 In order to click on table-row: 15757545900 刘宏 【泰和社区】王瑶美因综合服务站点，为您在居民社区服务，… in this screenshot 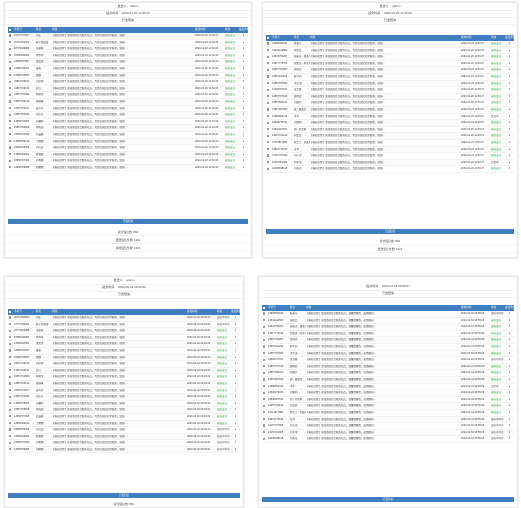, I will do `click(124, 318)`.